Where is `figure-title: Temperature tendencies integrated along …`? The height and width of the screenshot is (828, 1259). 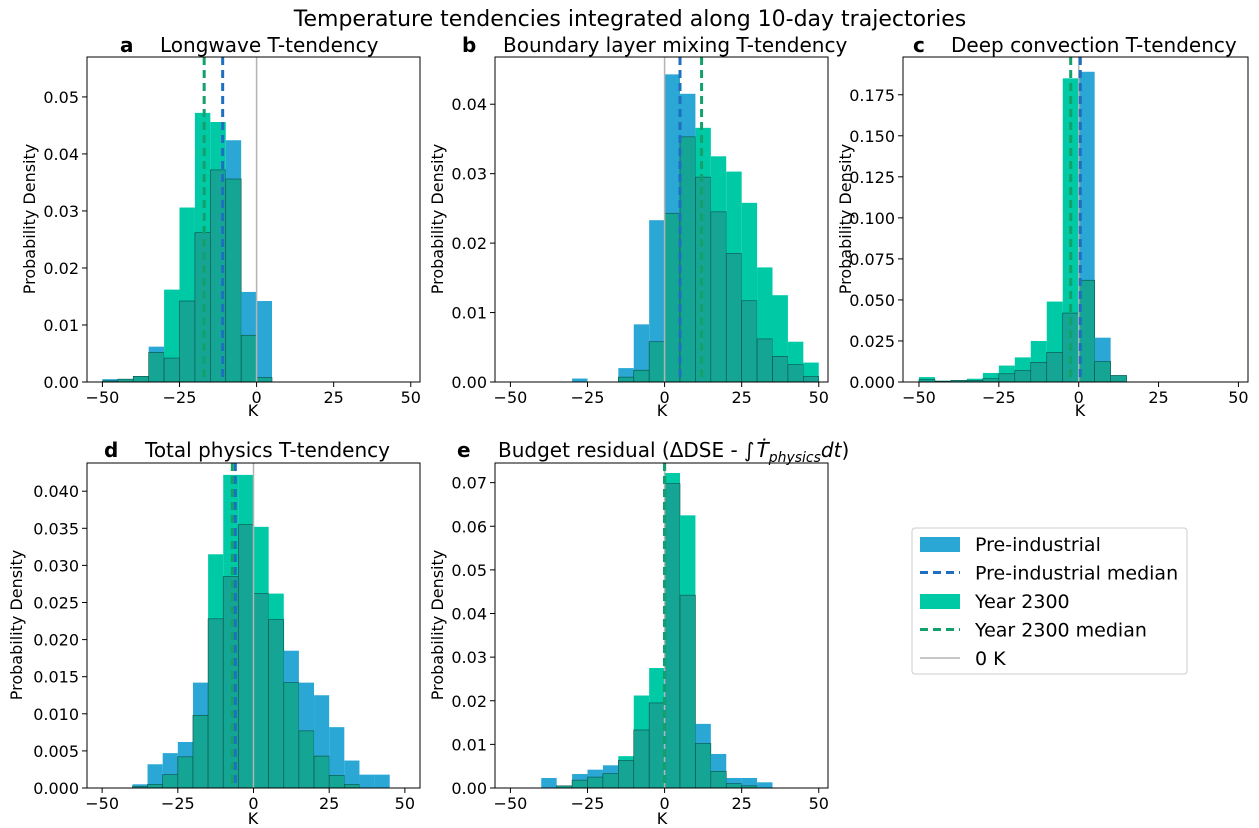
figure-title: Temperature tendencies integrated along … is located at coordinates (629, 19).